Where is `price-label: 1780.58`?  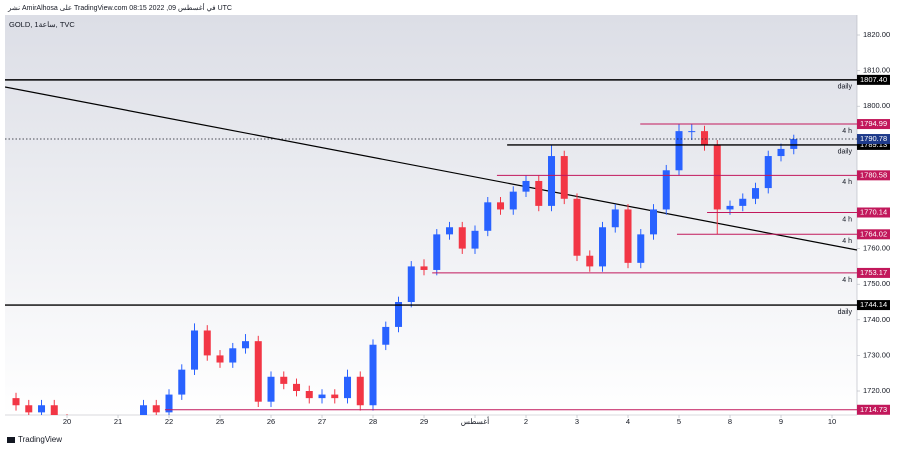
price-label: 1780.58 is located at coordinates (873, 174).